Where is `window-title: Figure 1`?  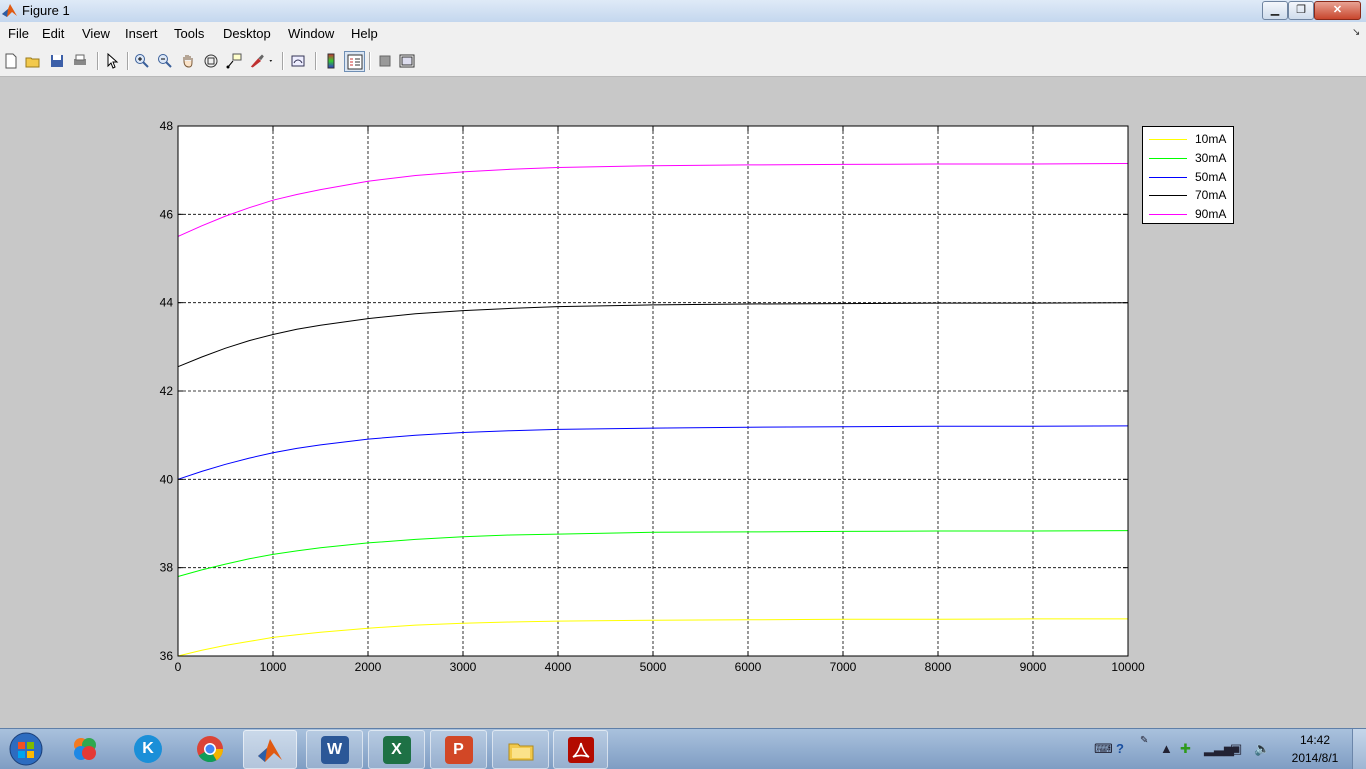
window-title: Figure 1 is located at coordinates (46, 10).